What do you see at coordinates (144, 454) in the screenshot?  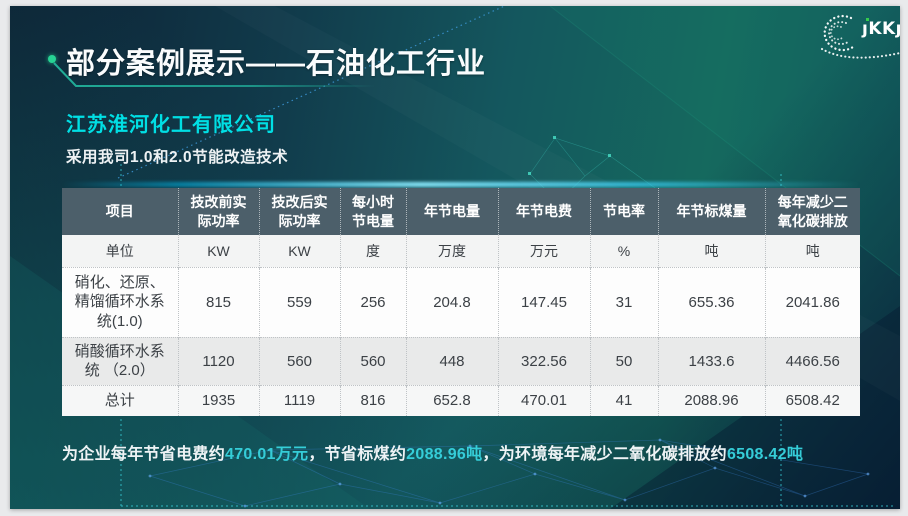 I see `summary-text: 为企业每年节省电费约` at bounding box center [144, 454].